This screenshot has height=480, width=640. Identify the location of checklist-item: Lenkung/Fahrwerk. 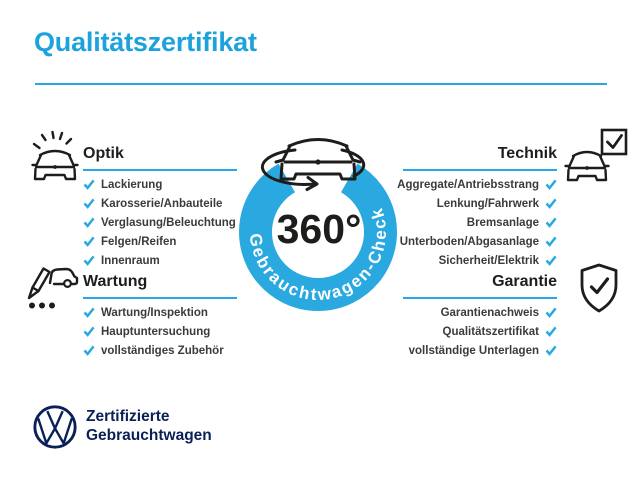
(470, 203).